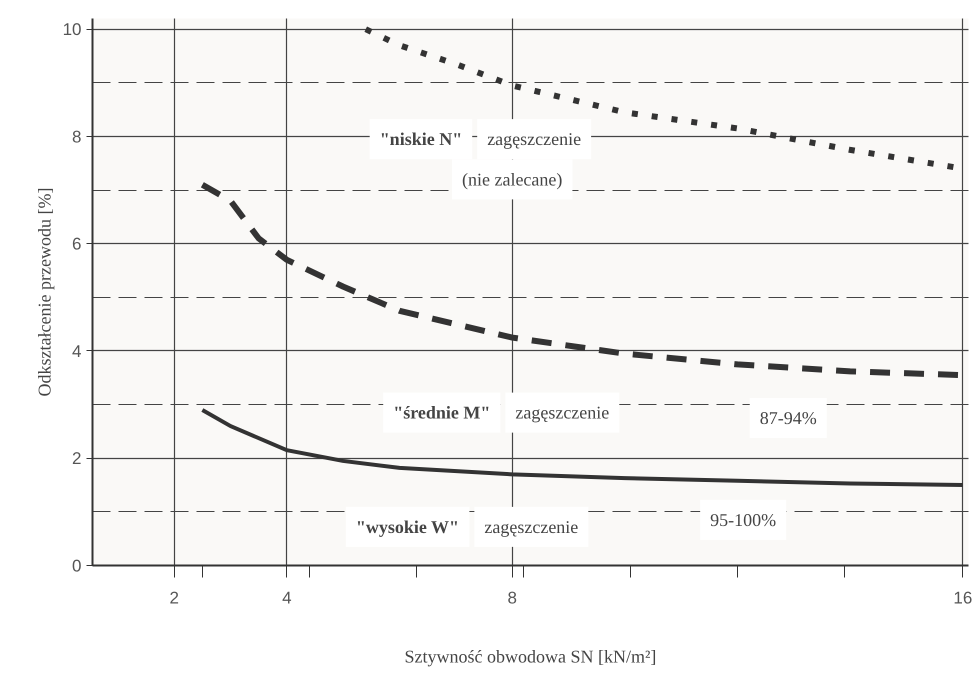 The height and width of the screenshot is (697, 976). Describe the element at coordinates (44, 292) in the screenshot. I see `y-axis-title: Odkształcenie przewodu [%]` at that location.